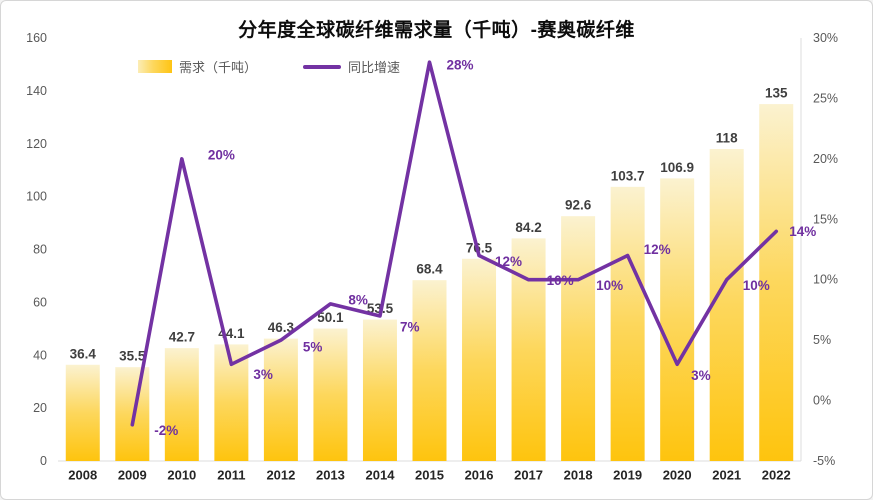  What do you see at coordinates (410, 326) in the screenshot?
I see `pct-label: 7%` at bounding box center [410, 326].